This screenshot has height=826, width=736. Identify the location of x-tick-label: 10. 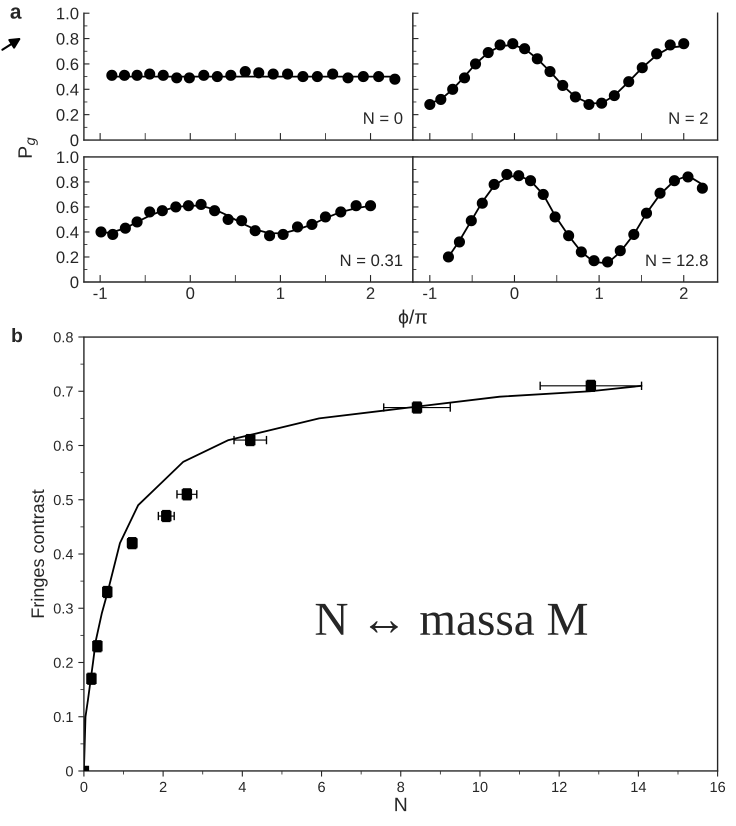
(480, 787).